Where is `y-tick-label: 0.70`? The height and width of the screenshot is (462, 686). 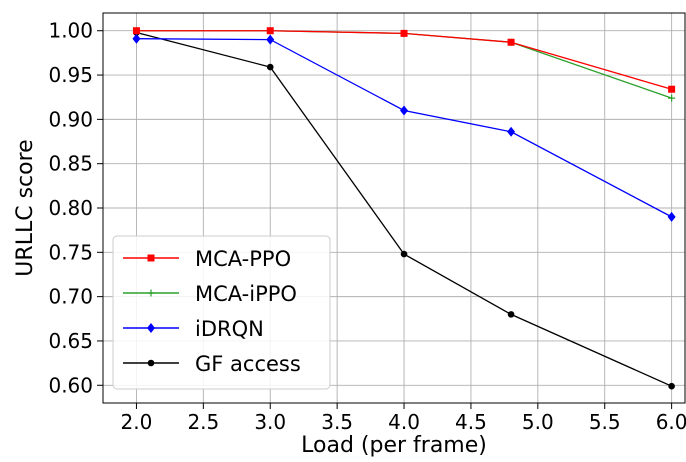
y-tick-label: 0.70 is located at coordinates (70, 297).